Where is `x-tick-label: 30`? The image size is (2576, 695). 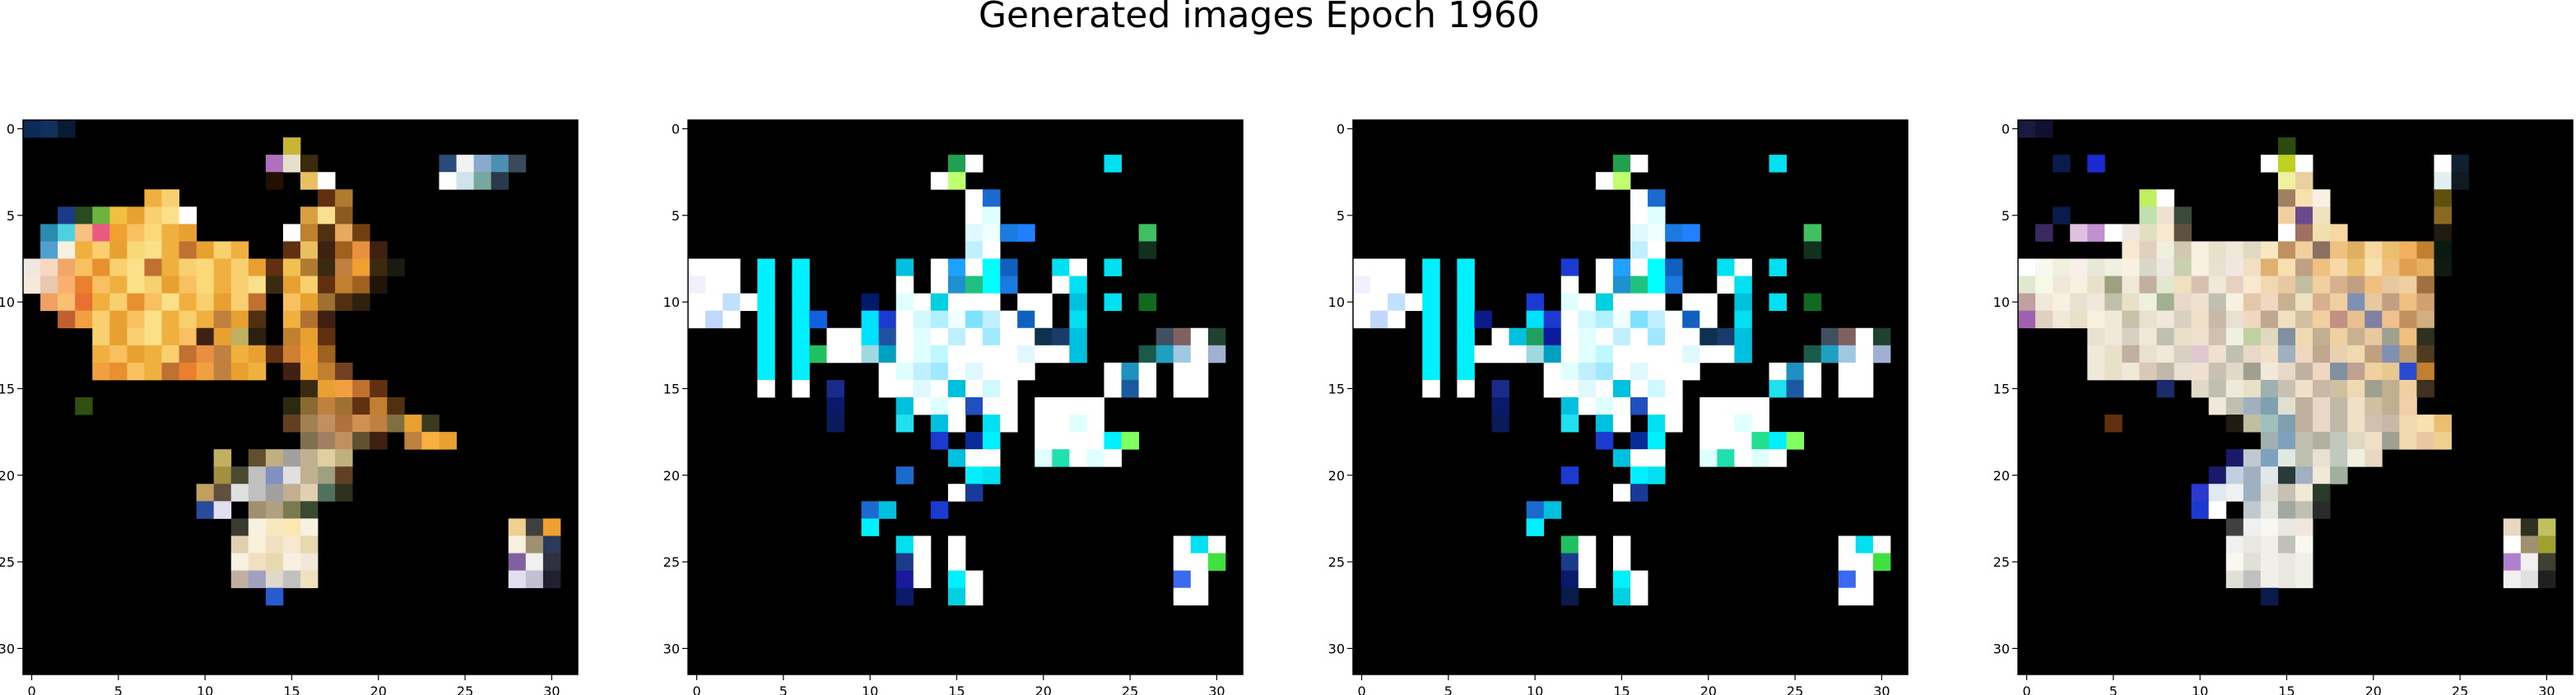 x-tick-label: 30 is located at coordinates (551, 689).